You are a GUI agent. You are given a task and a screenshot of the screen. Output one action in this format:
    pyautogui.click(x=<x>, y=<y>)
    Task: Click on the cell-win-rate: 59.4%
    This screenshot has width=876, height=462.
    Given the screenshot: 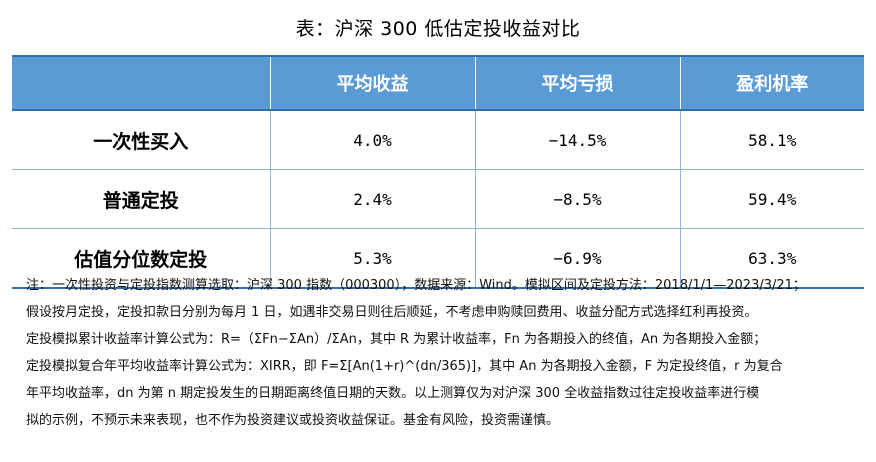 What is the action you would take?
    pyautogui.click(x=771, y=199)
    